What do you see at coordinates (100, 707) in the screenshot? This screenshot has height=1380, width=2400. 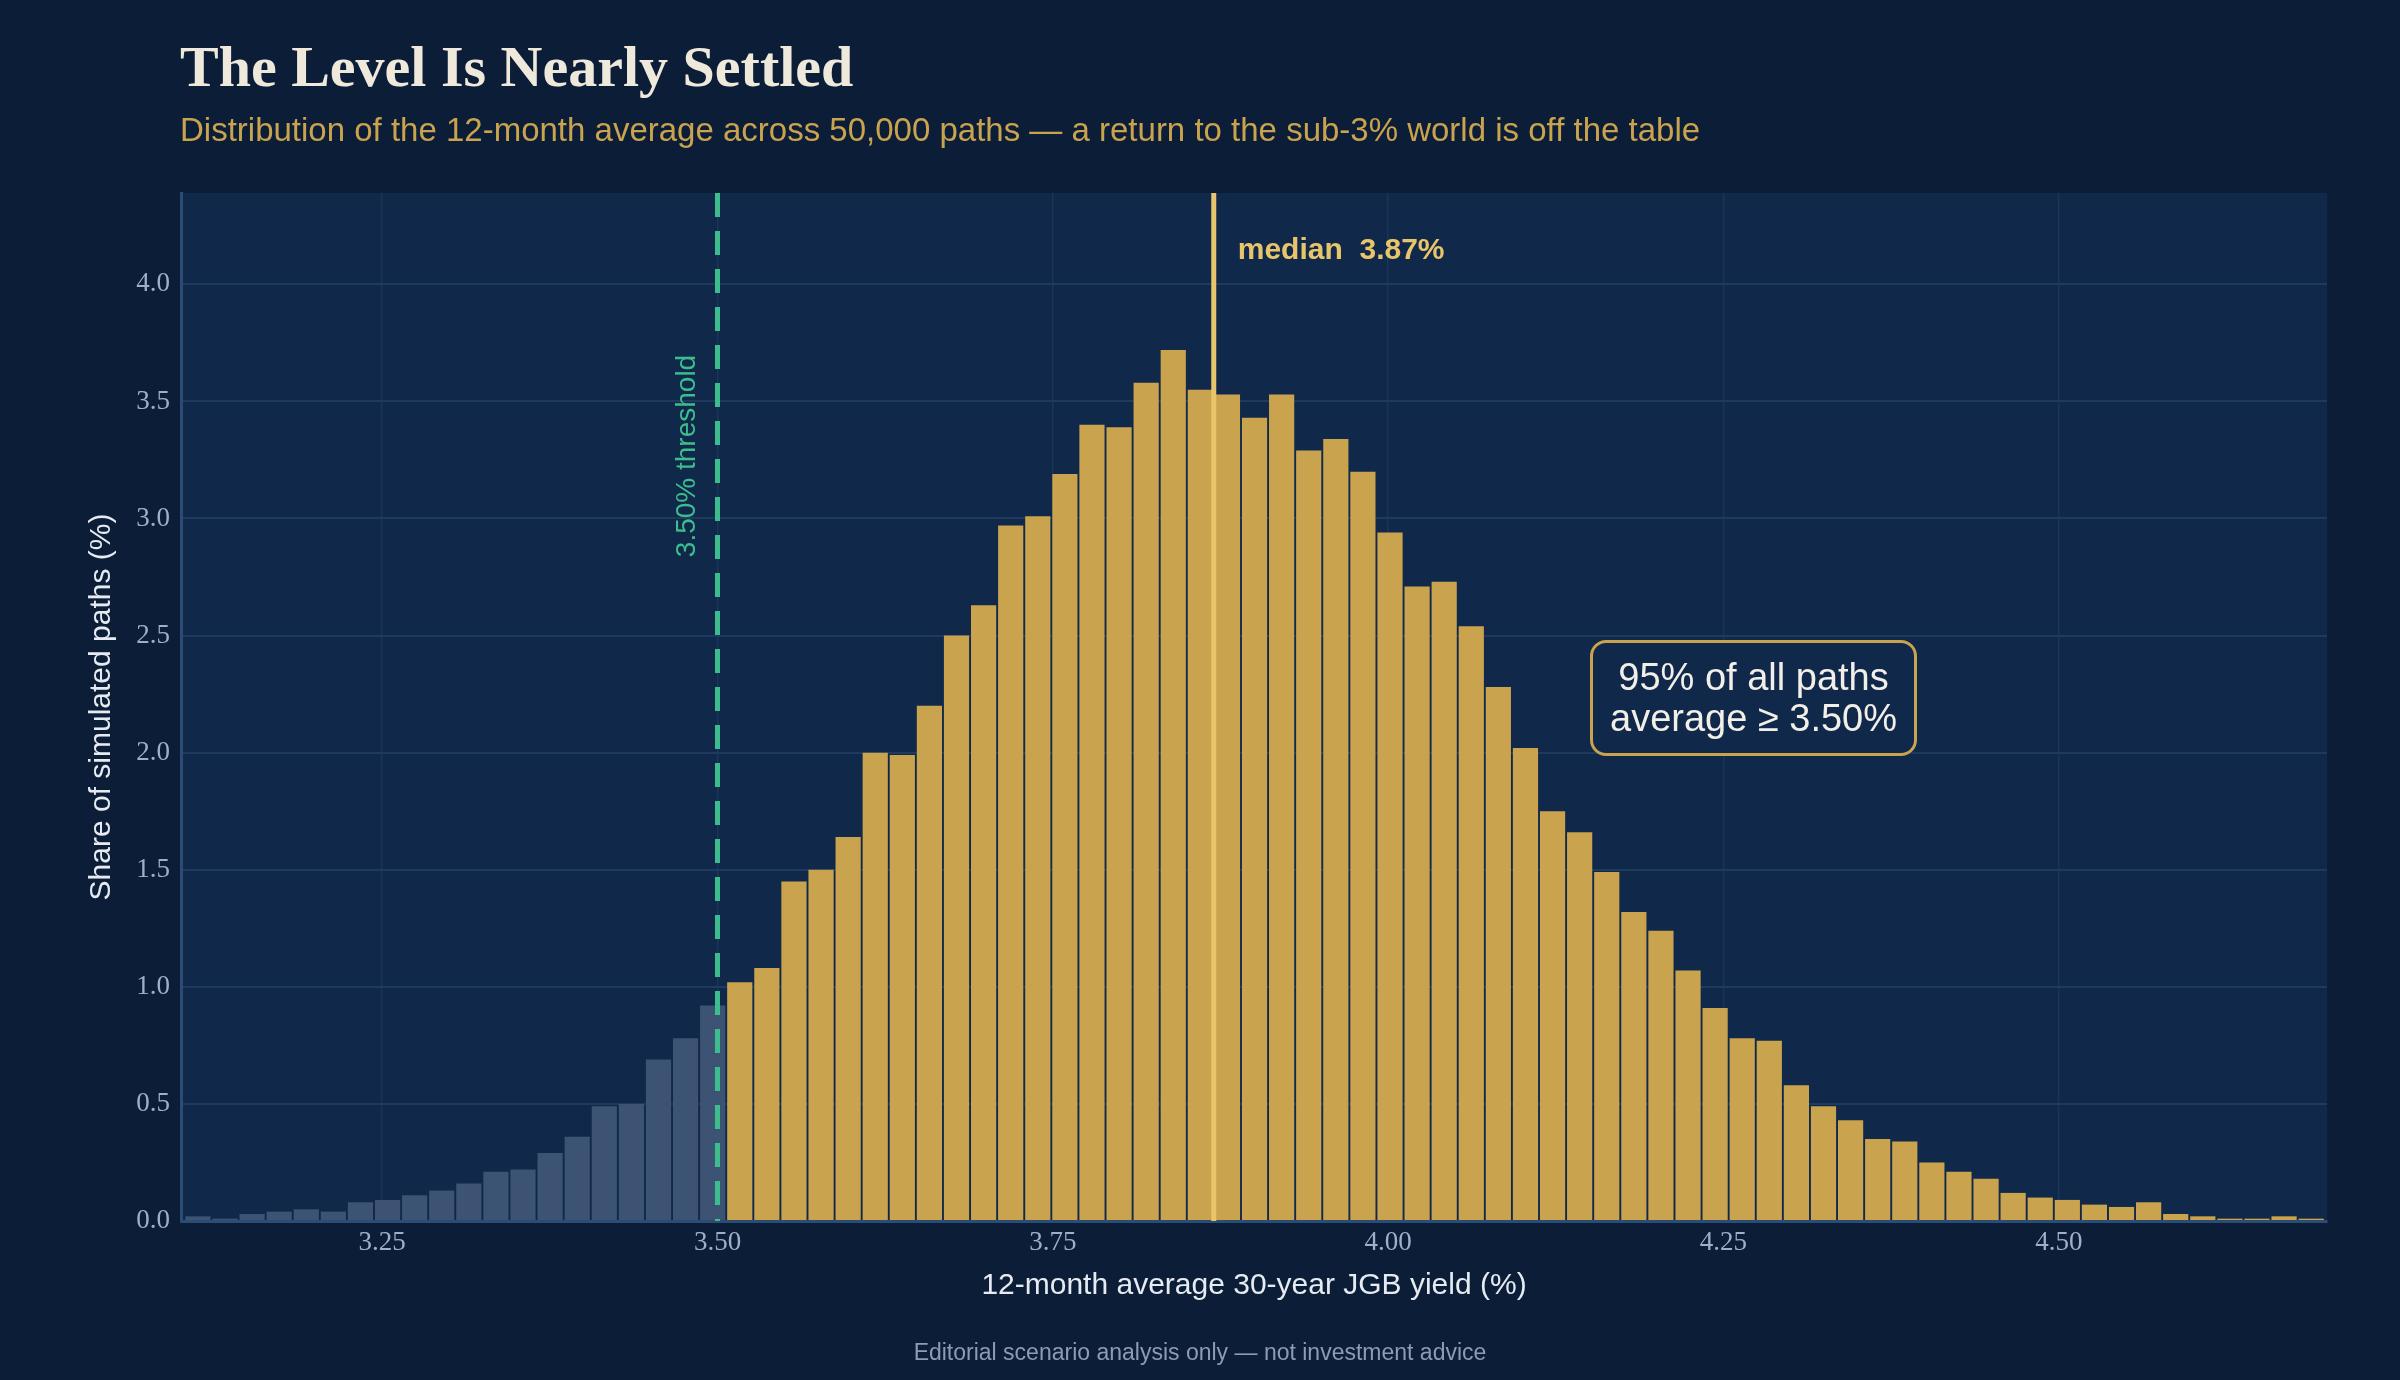 I see `y-axis-title: Share of simulated paths (%)` at bounding box center [100, 707].